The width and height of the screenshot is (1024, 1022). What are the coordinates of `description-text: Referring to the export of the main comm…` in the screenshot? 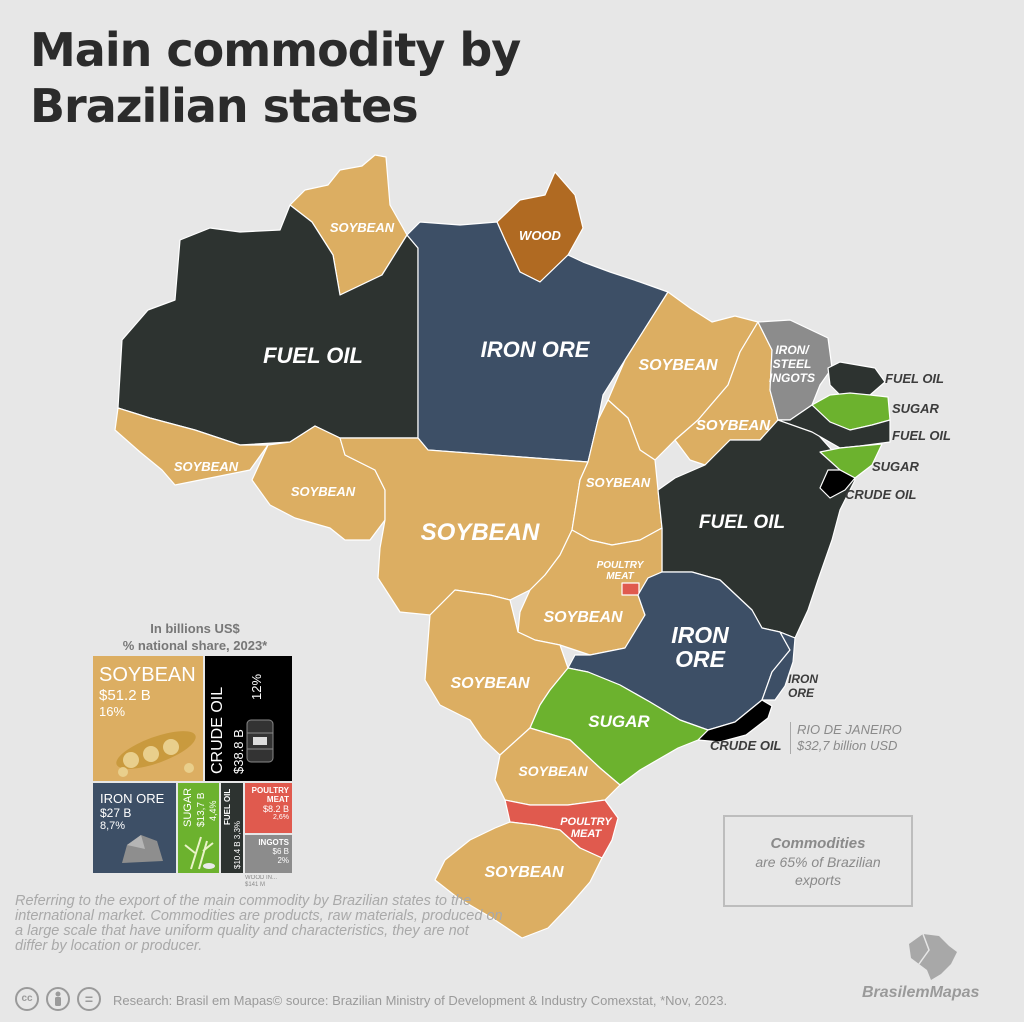 It's located at (259, 923).